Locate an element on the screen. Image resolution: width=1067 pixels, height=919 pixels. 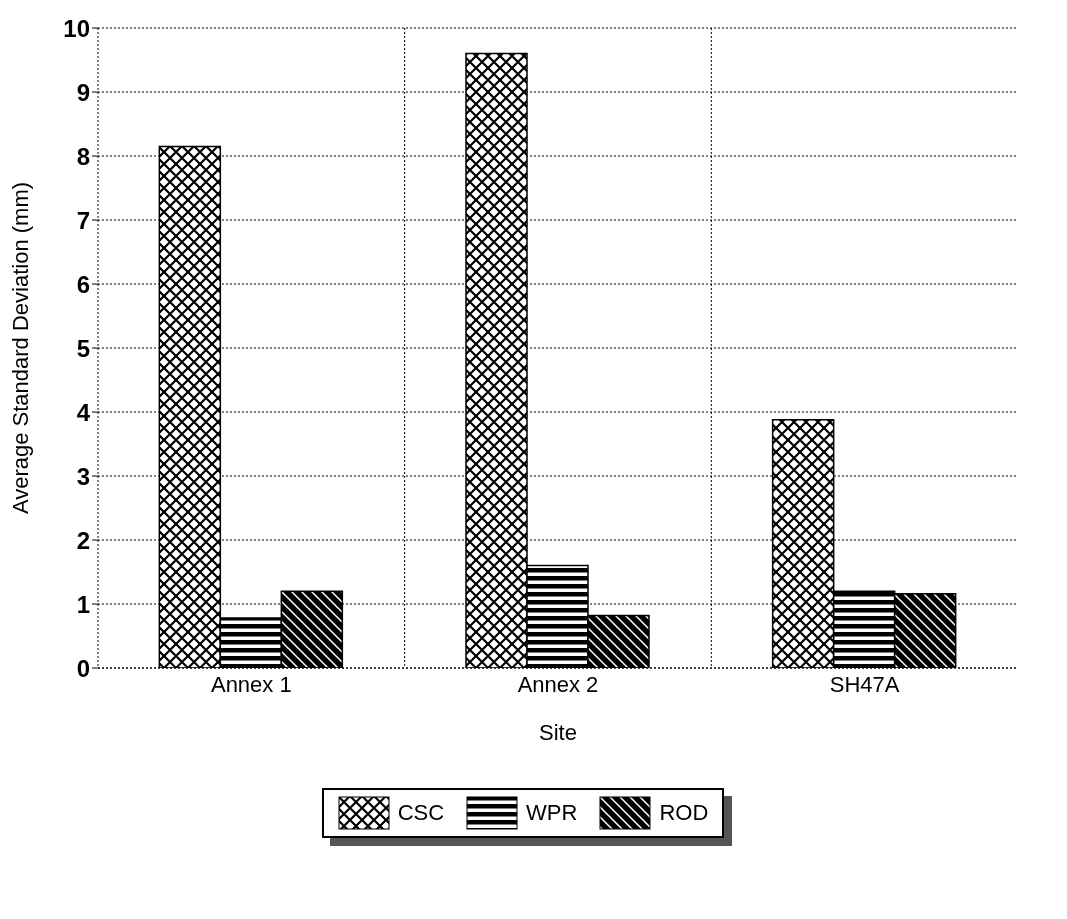
y-tick-label: 10 is located at coordinates (76, 28).